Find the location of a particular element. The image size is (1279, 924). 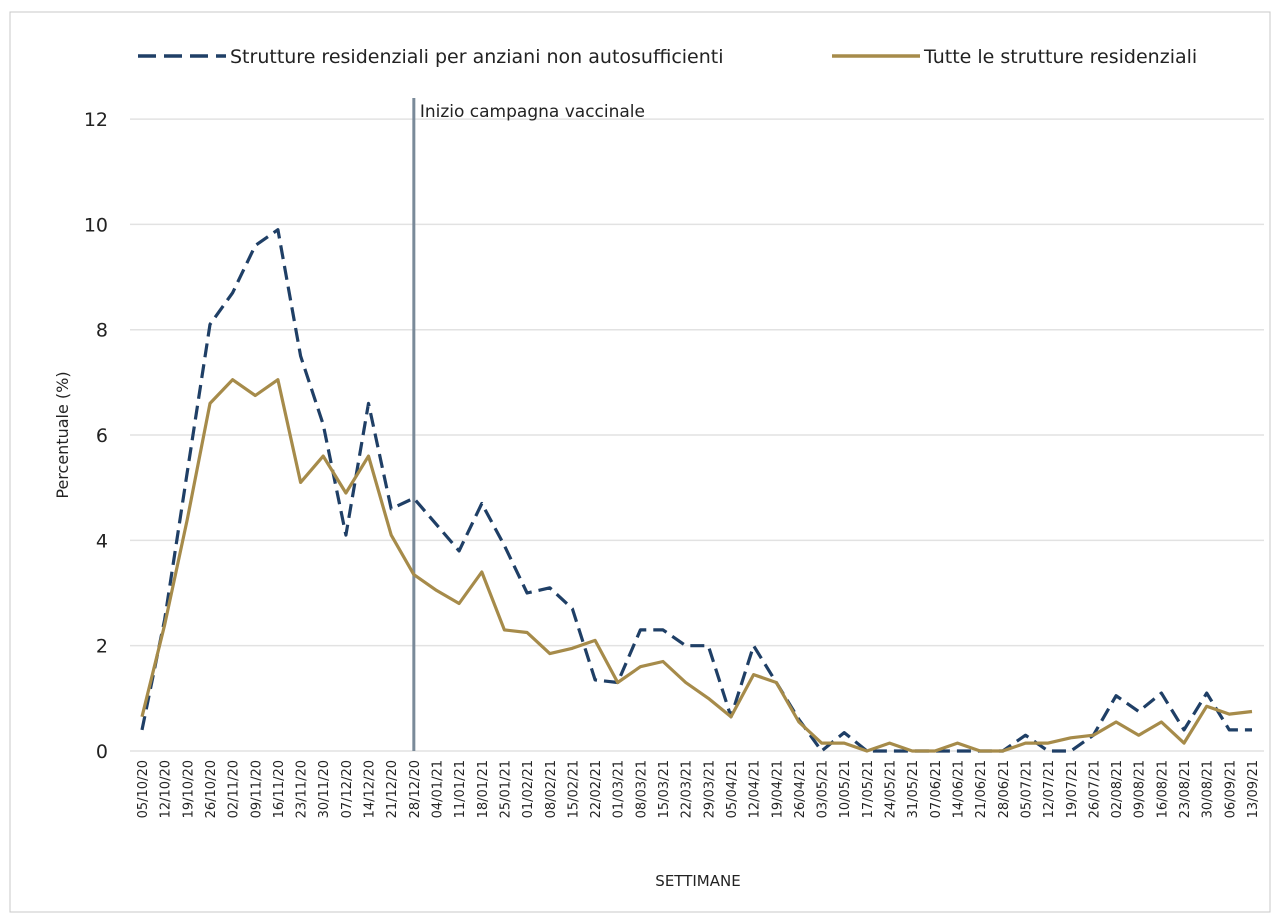

x-tick-label: 09/11/20 is located at coordinates (256, 789).